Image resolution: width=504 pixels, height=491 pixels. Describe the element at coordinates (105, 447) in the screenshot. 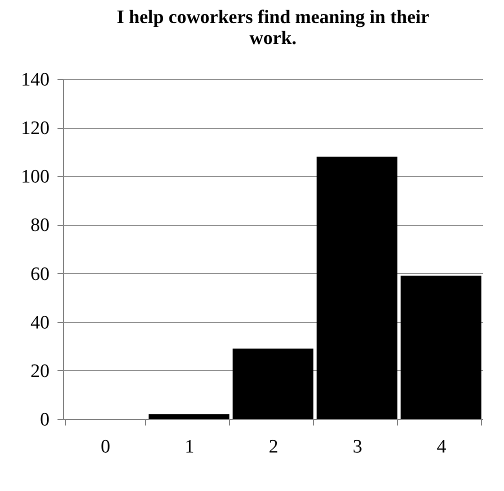

I see `x-tick-label: 0` at that location.